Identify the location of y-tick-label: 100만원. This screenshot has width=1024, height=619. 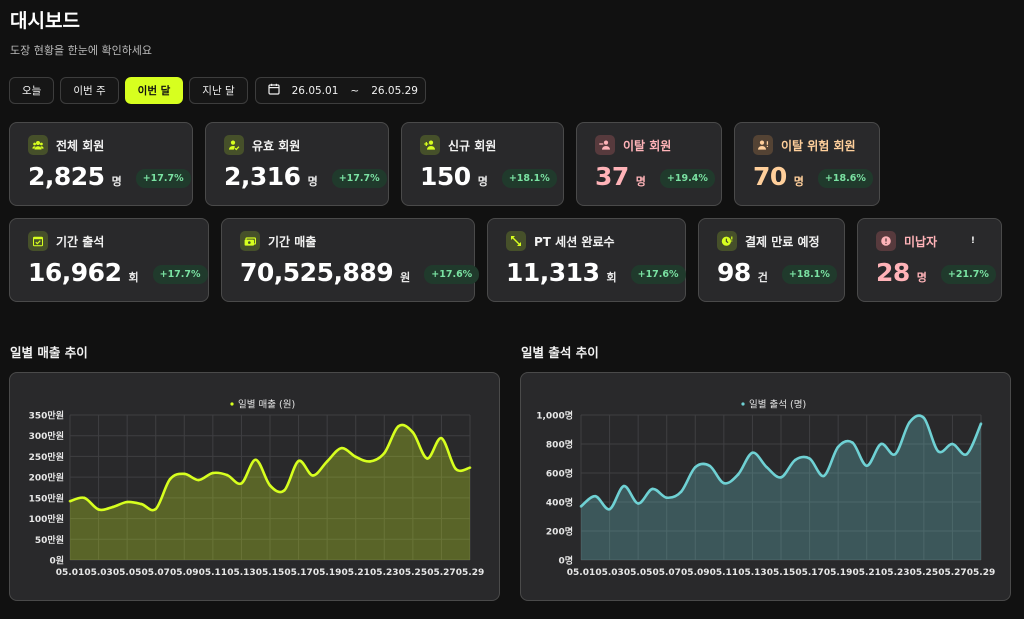
(46, 519).